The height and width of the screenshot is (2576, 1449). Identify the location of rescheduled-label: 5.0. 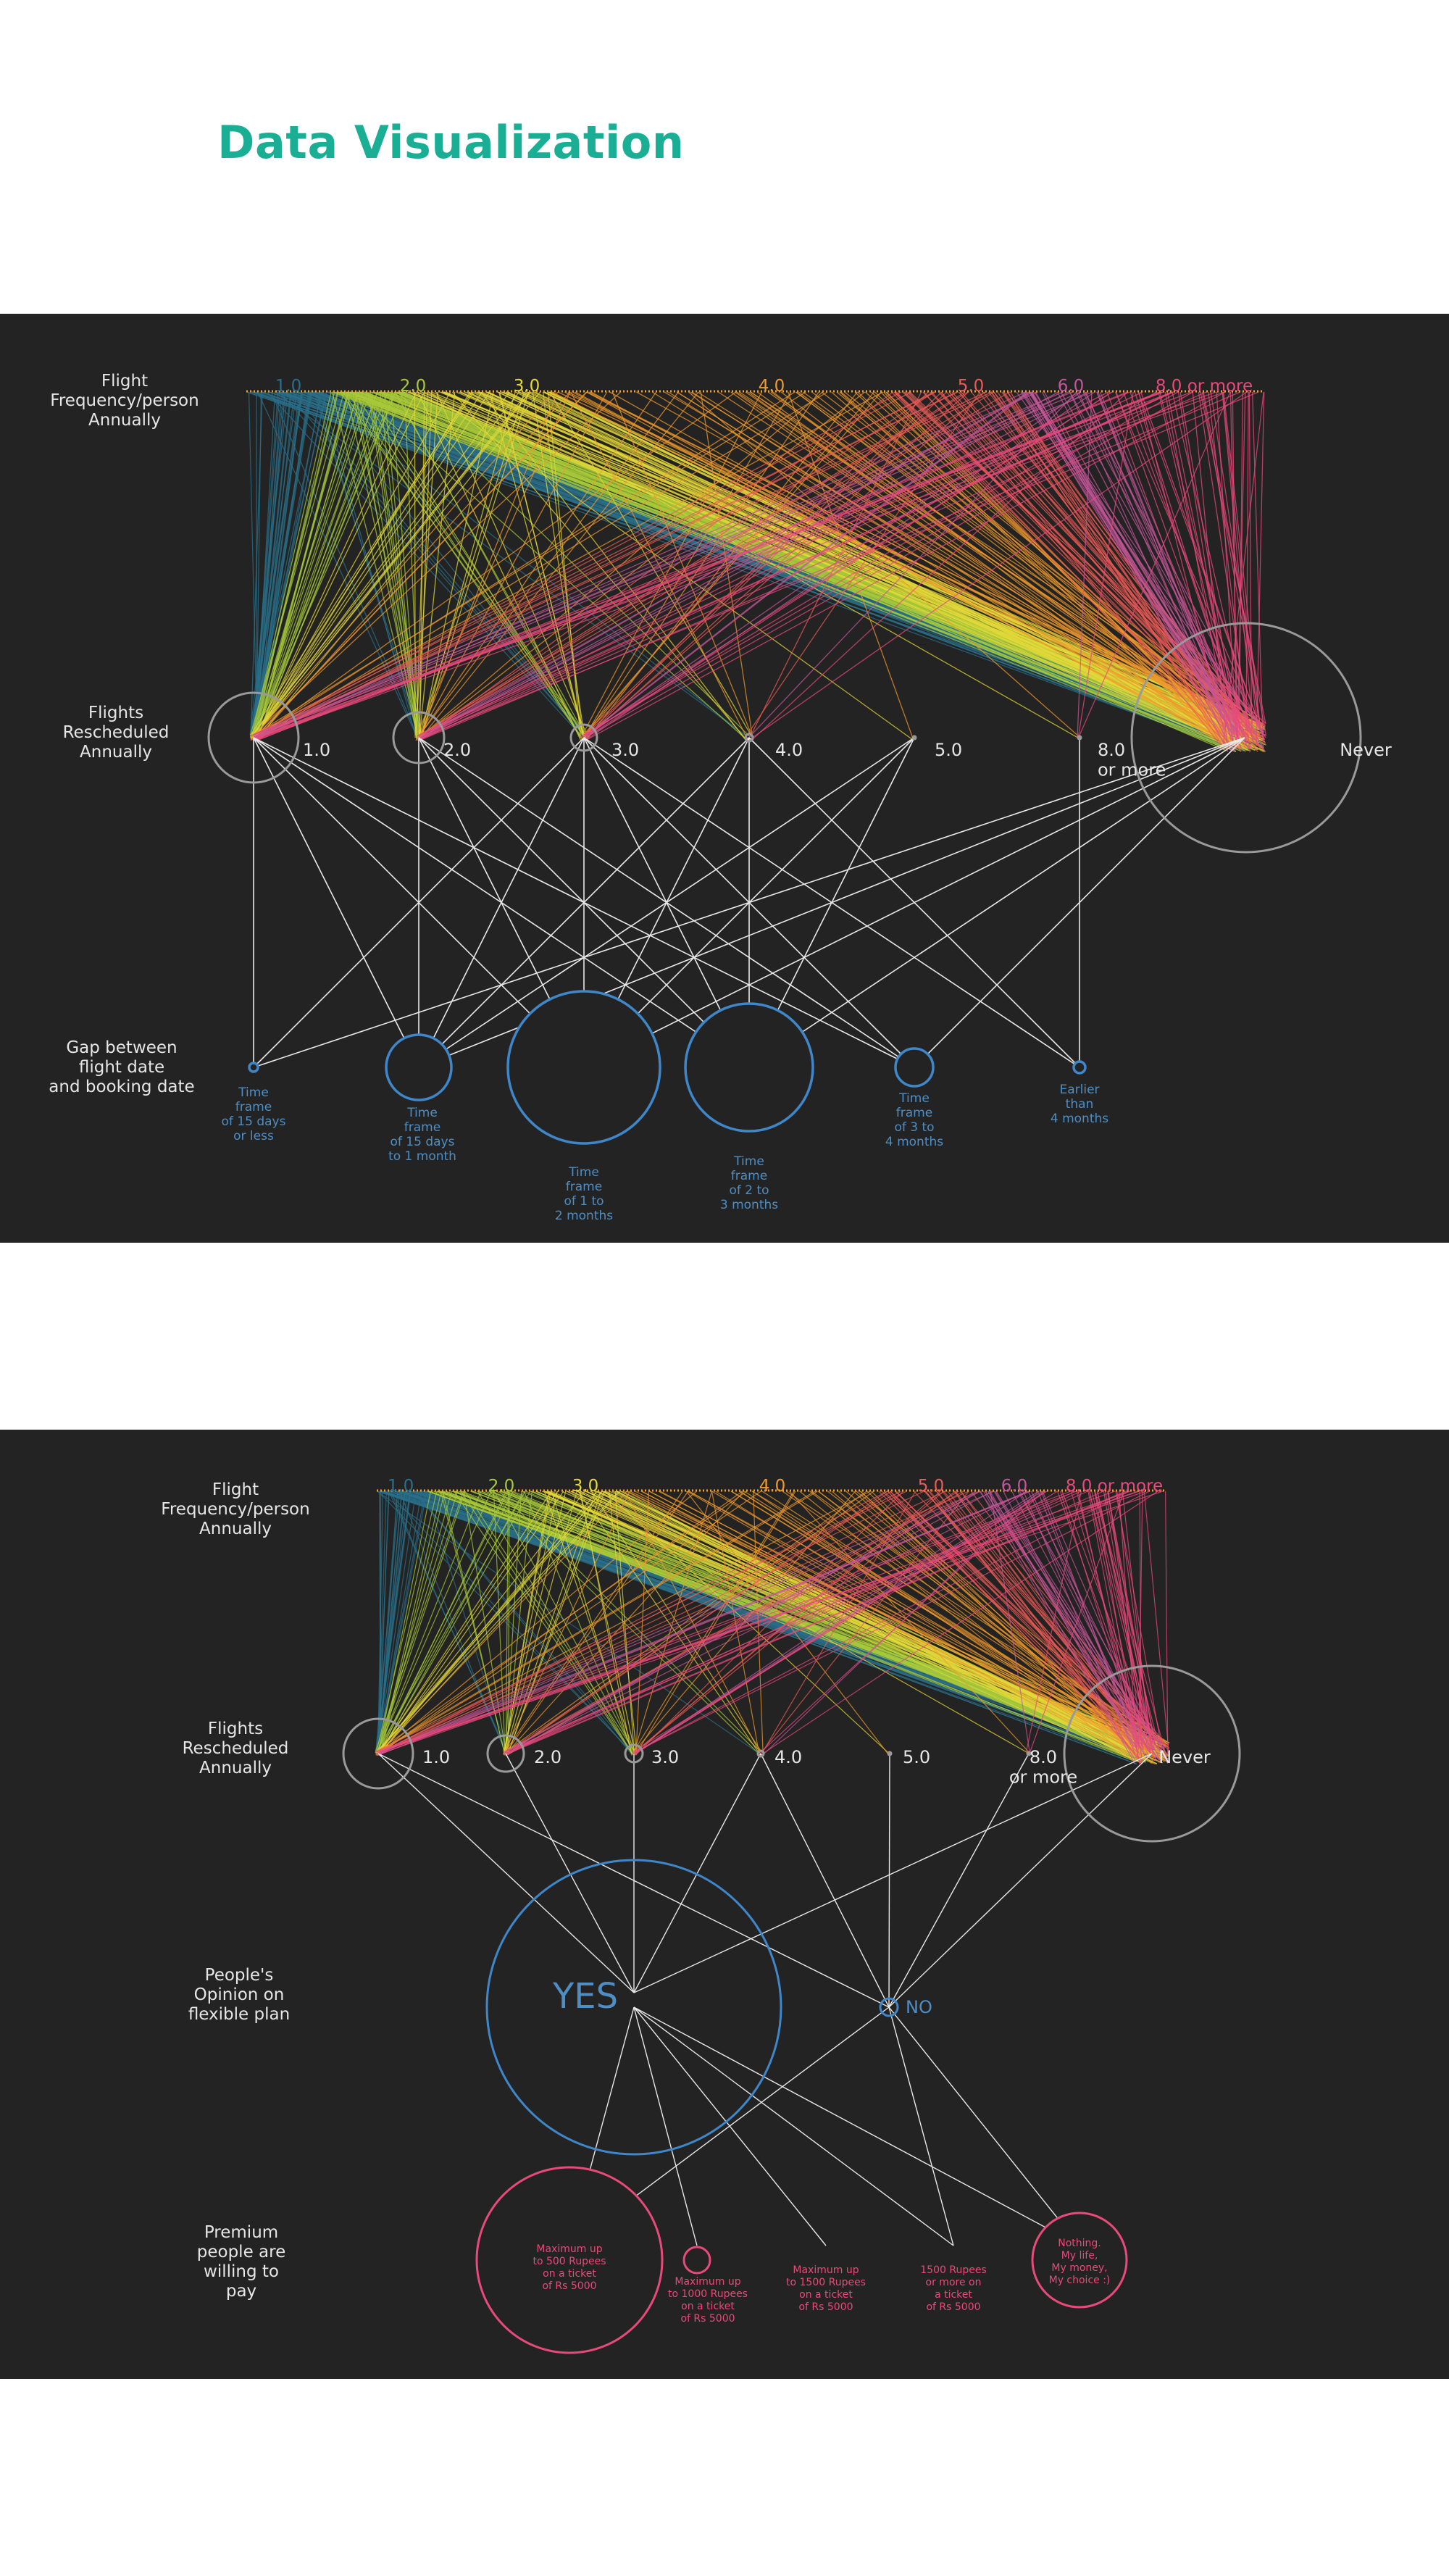
(916, 1757).